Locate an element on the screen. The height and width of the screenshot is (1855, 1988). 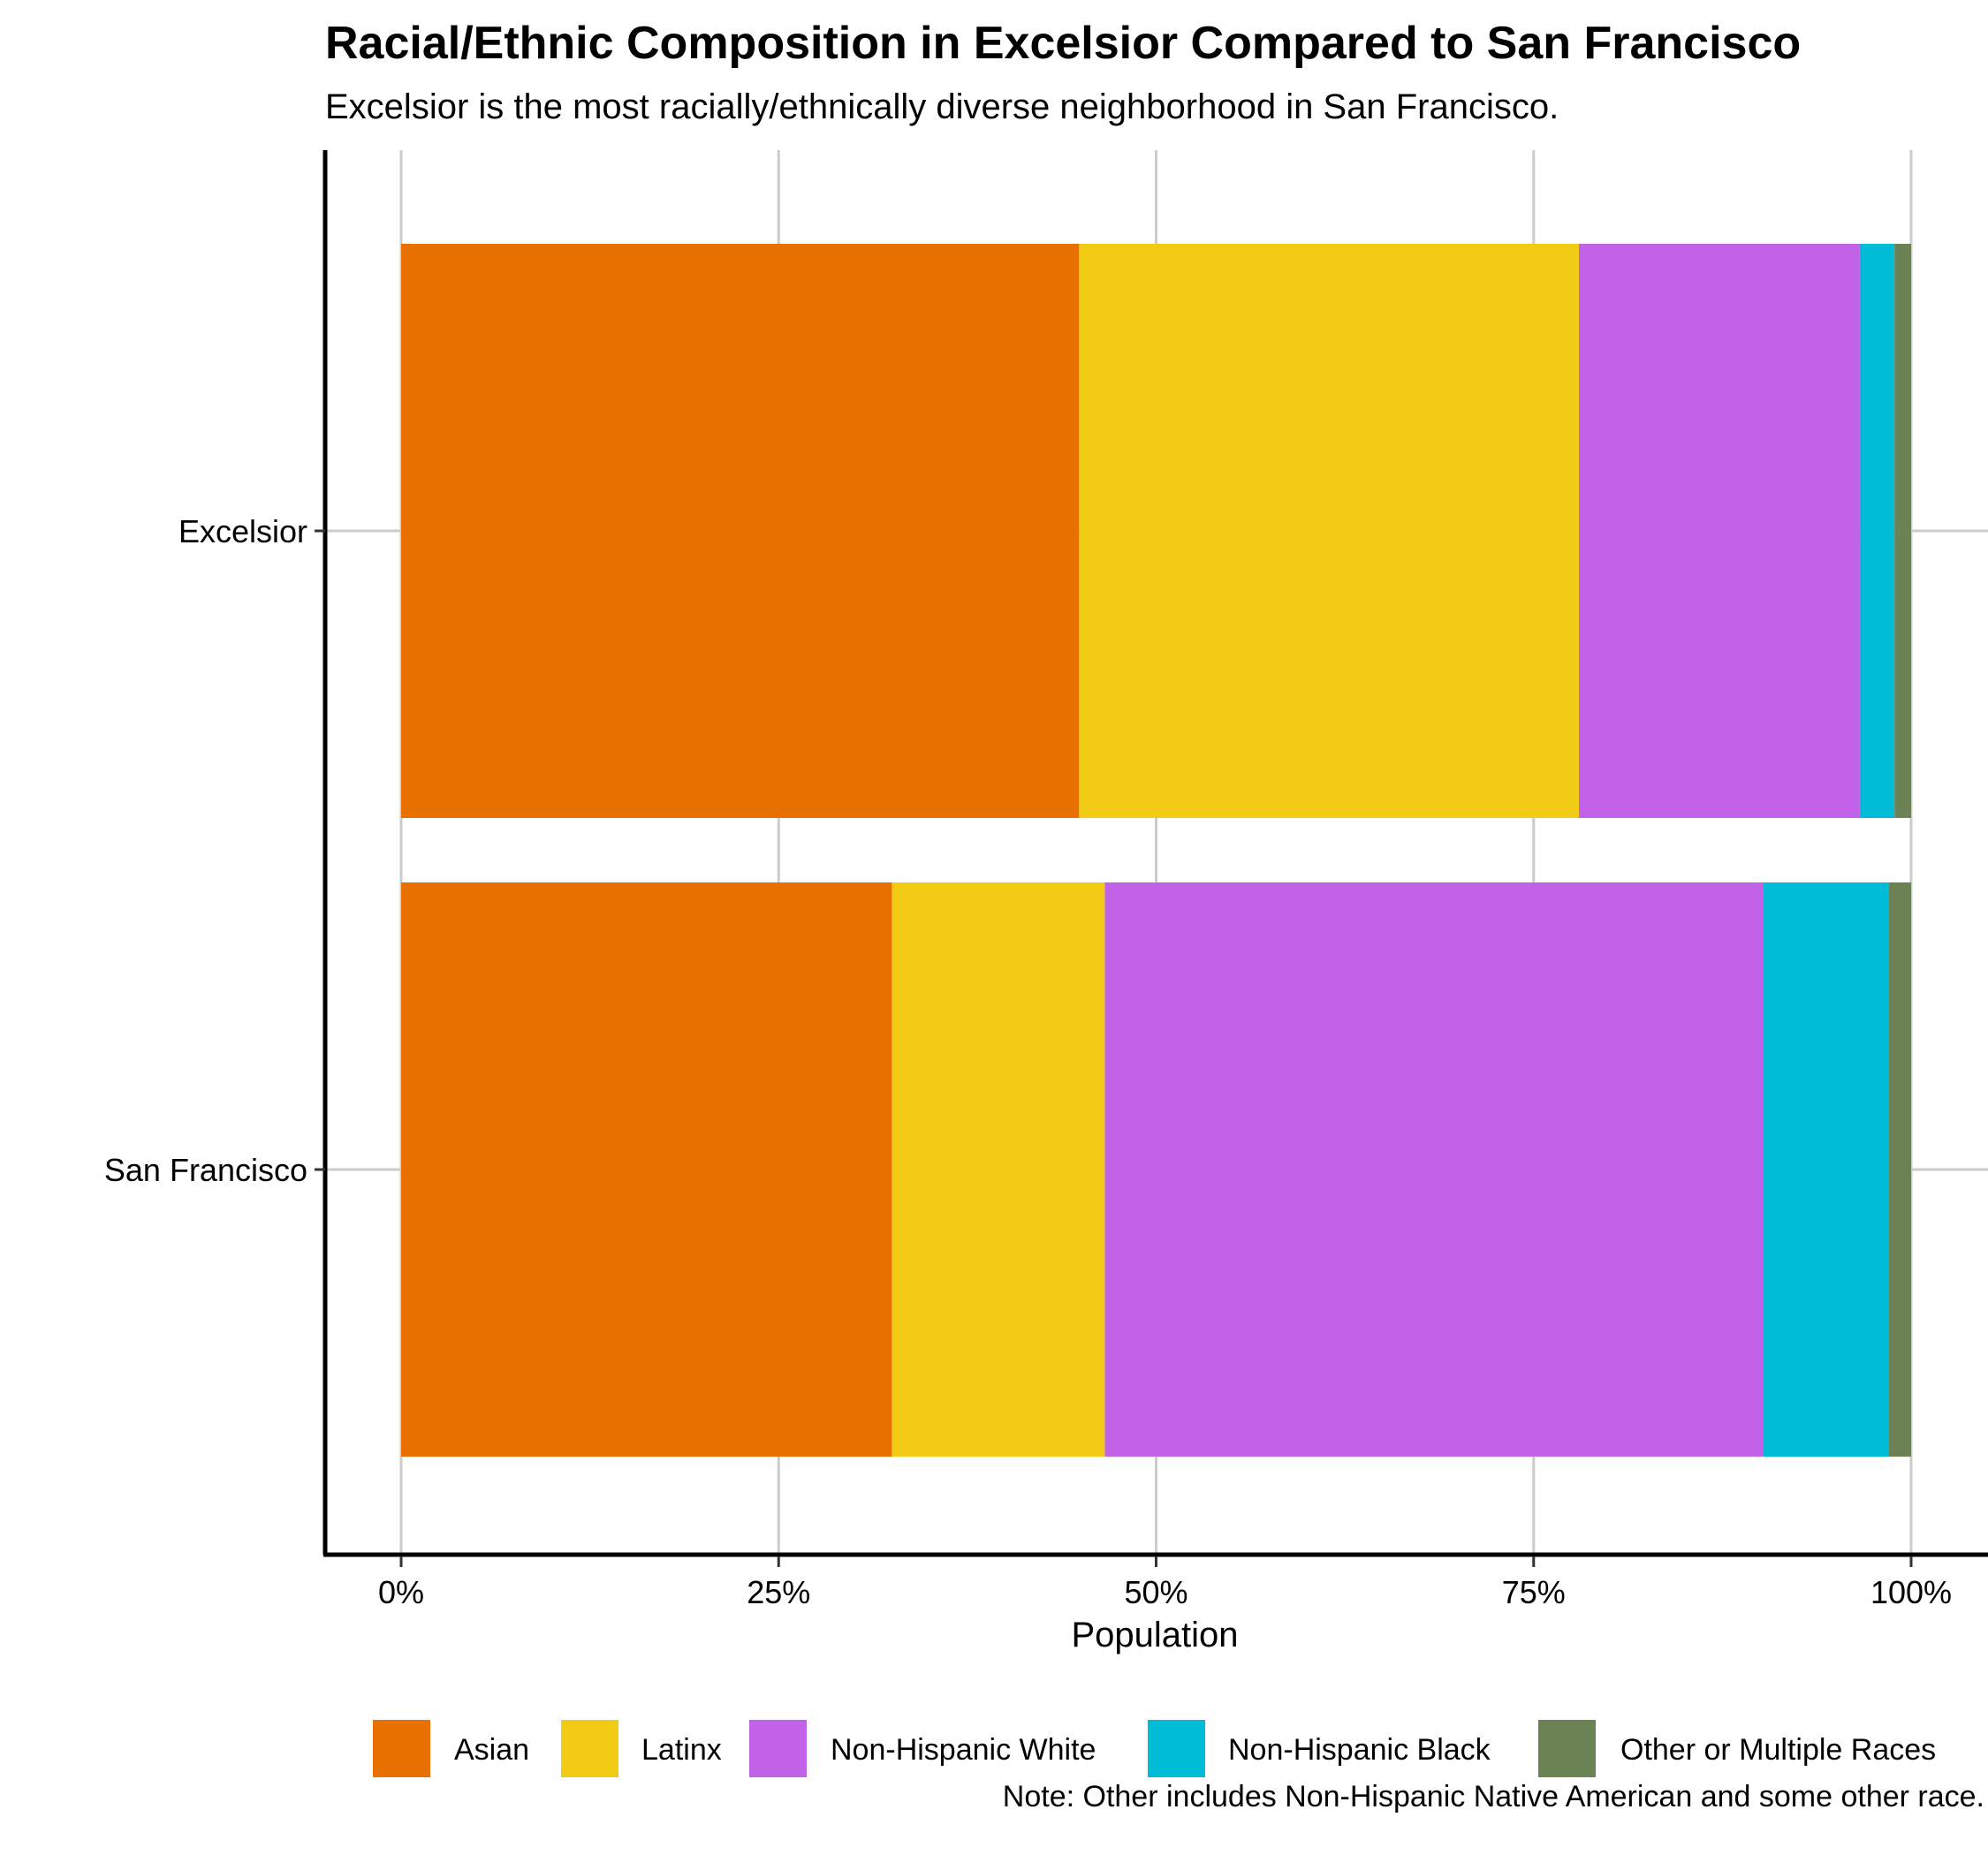
legend-swatch-other-or-multiple-races is located at coordinates (1567, 1748).